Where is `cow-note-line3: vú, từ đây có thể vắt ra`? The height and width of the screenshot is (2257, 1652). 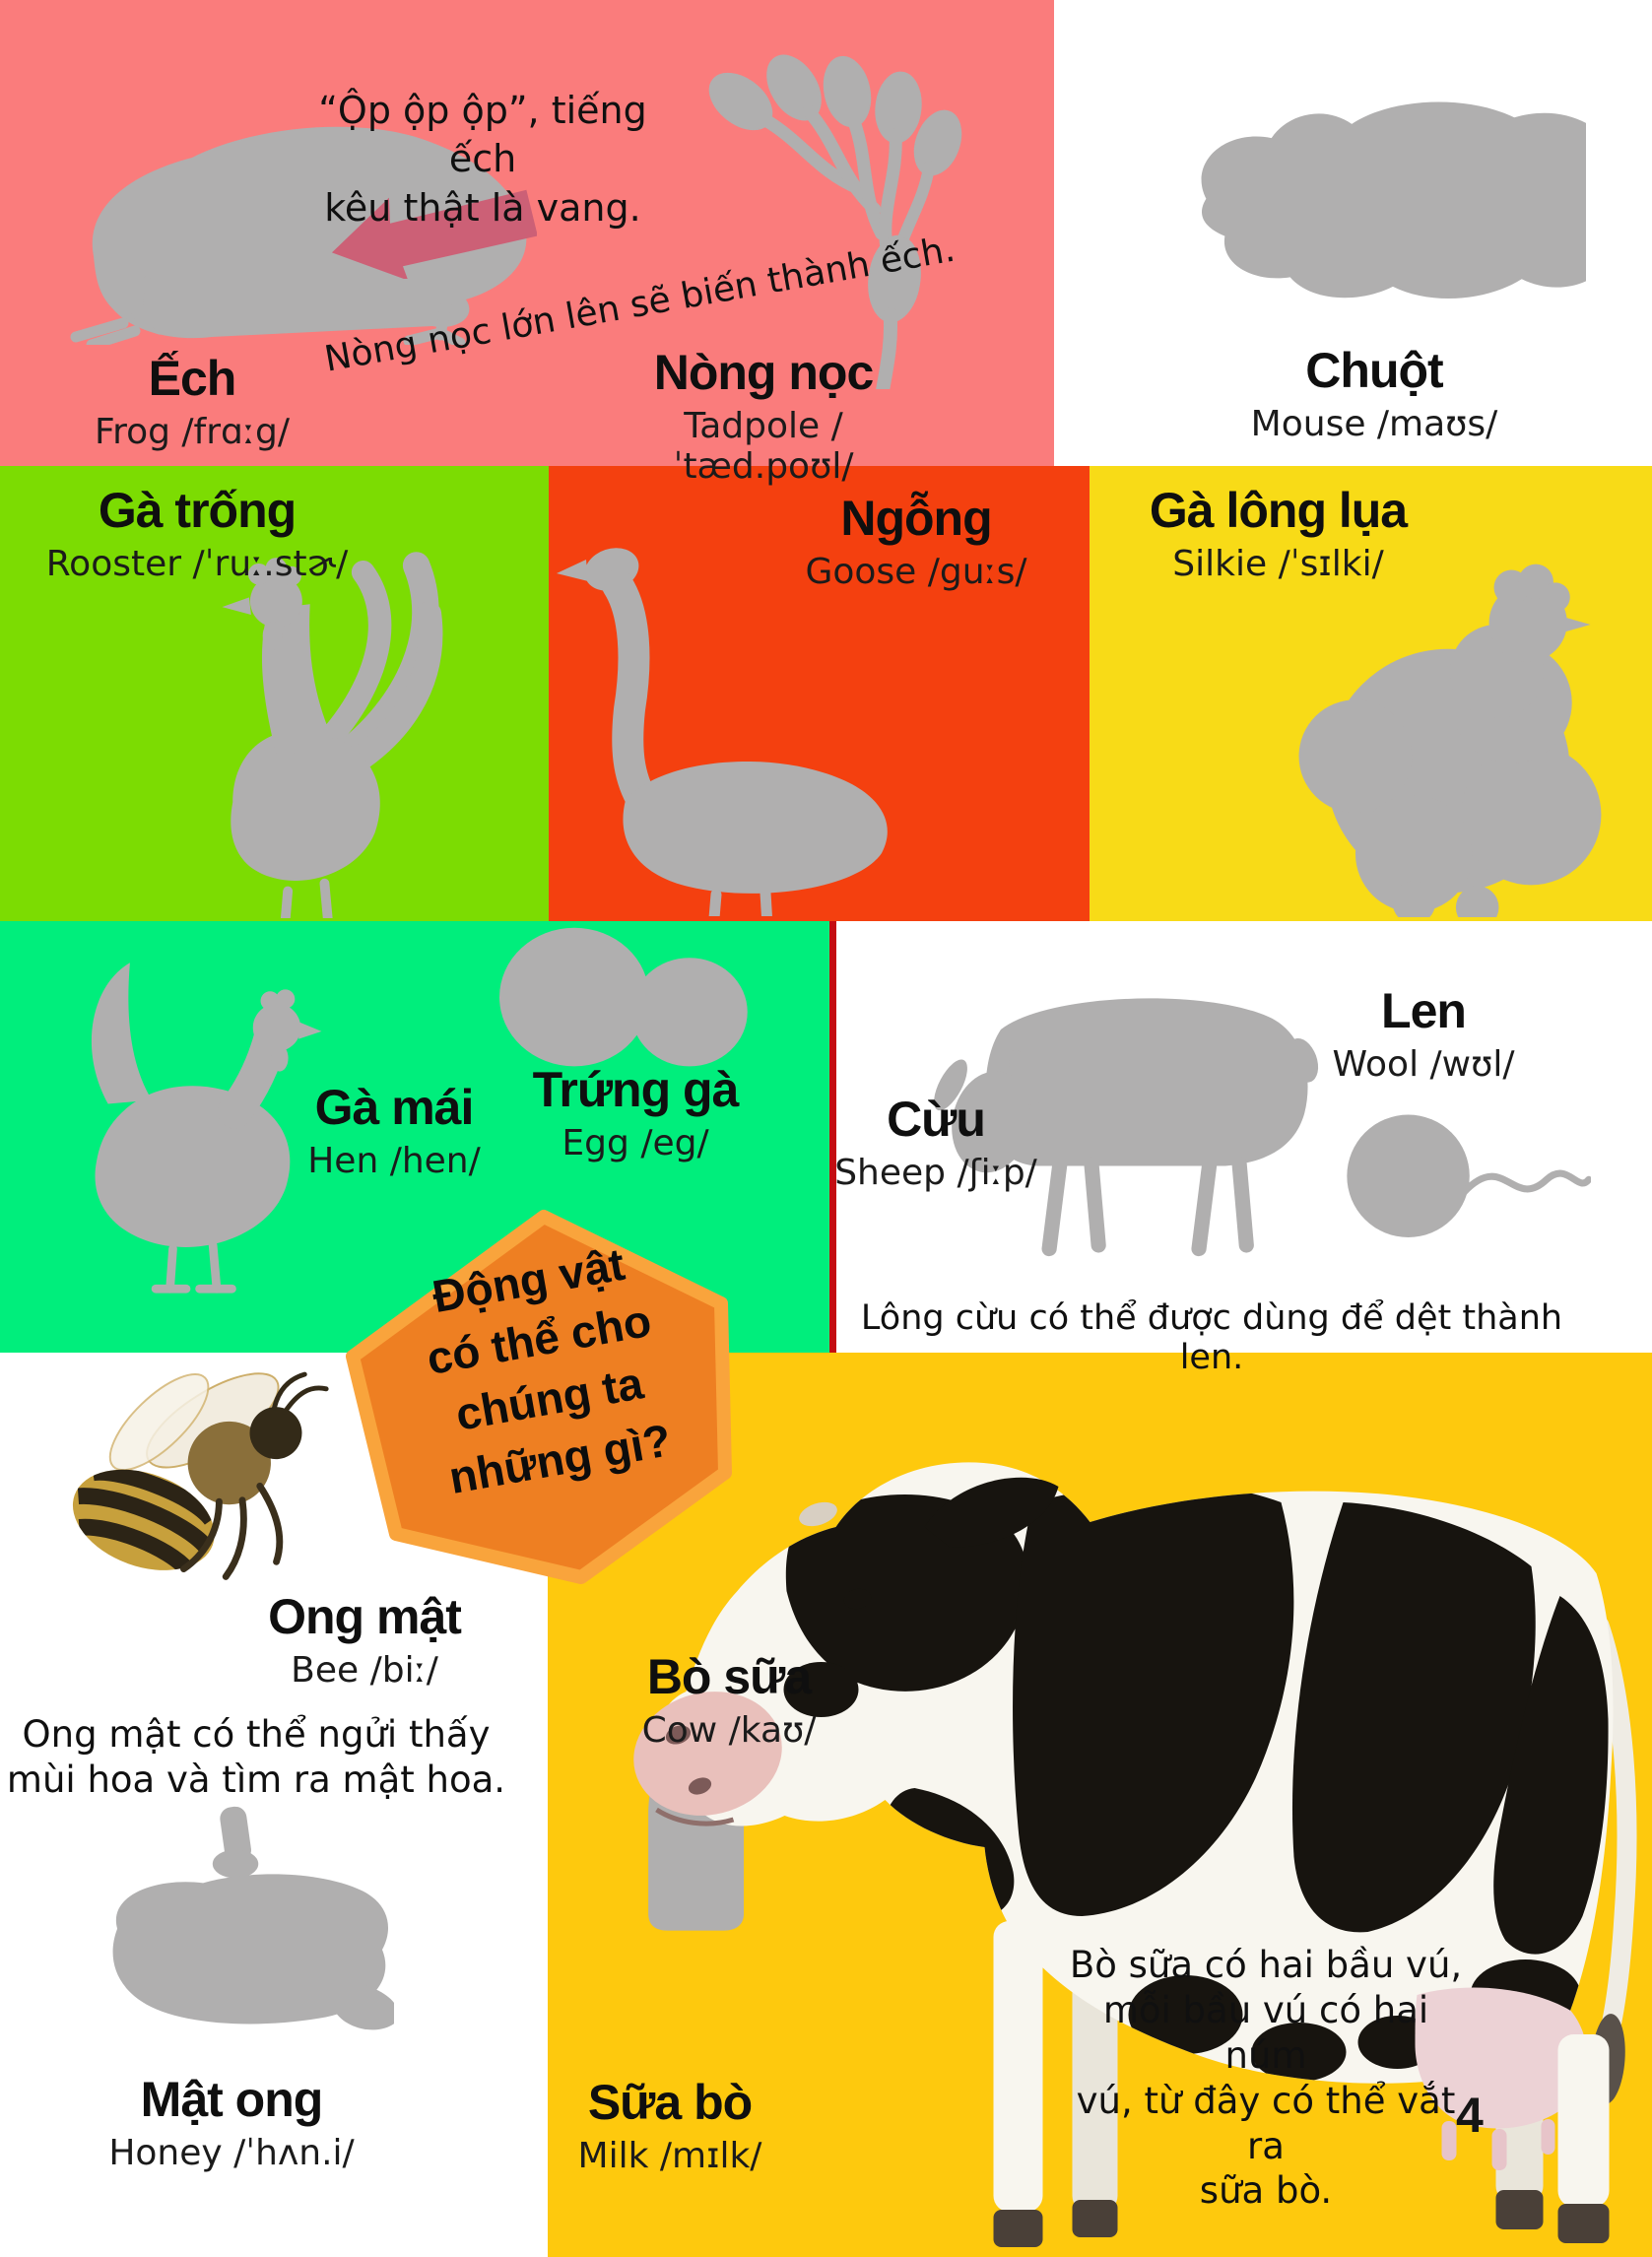
cow-note-line3: vú, từ đây có thể vắt ra is located at coordinates (1266, 2123).